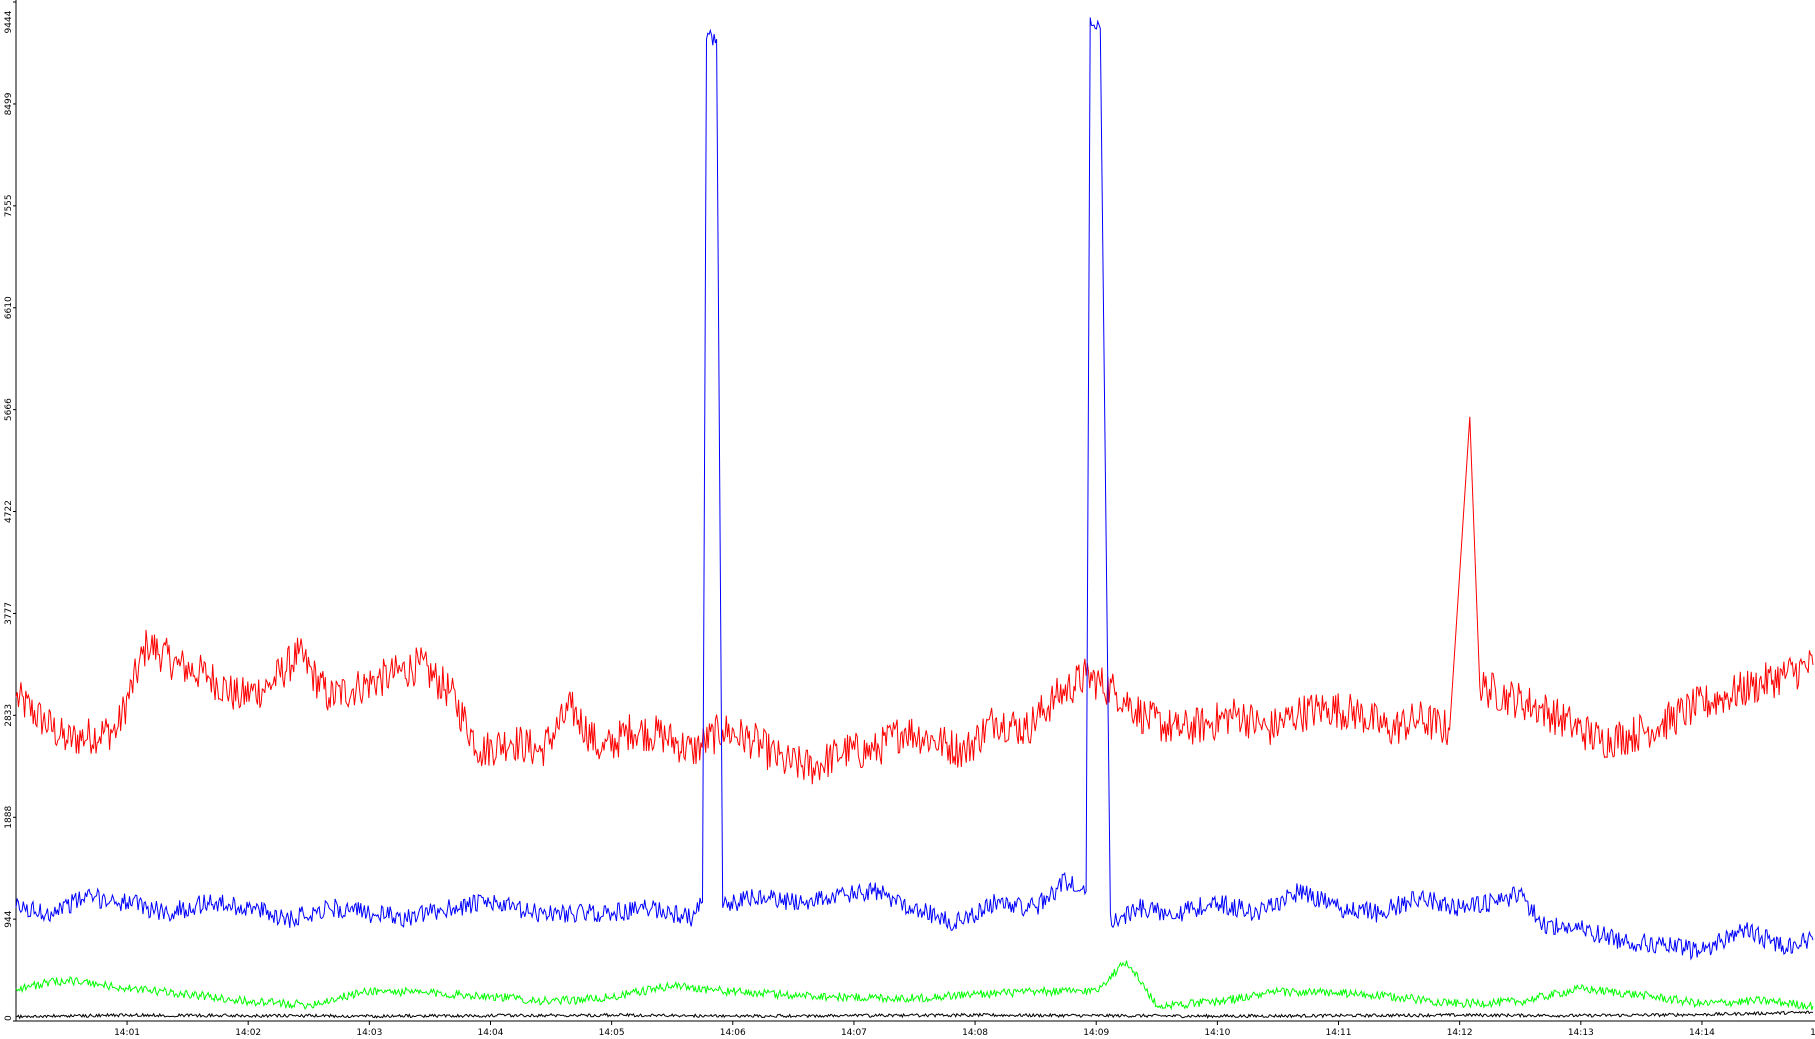  Describe the element at coordinates (127, 1033) in the screenshot. I see `x-tick-label: 14:01` at that location.